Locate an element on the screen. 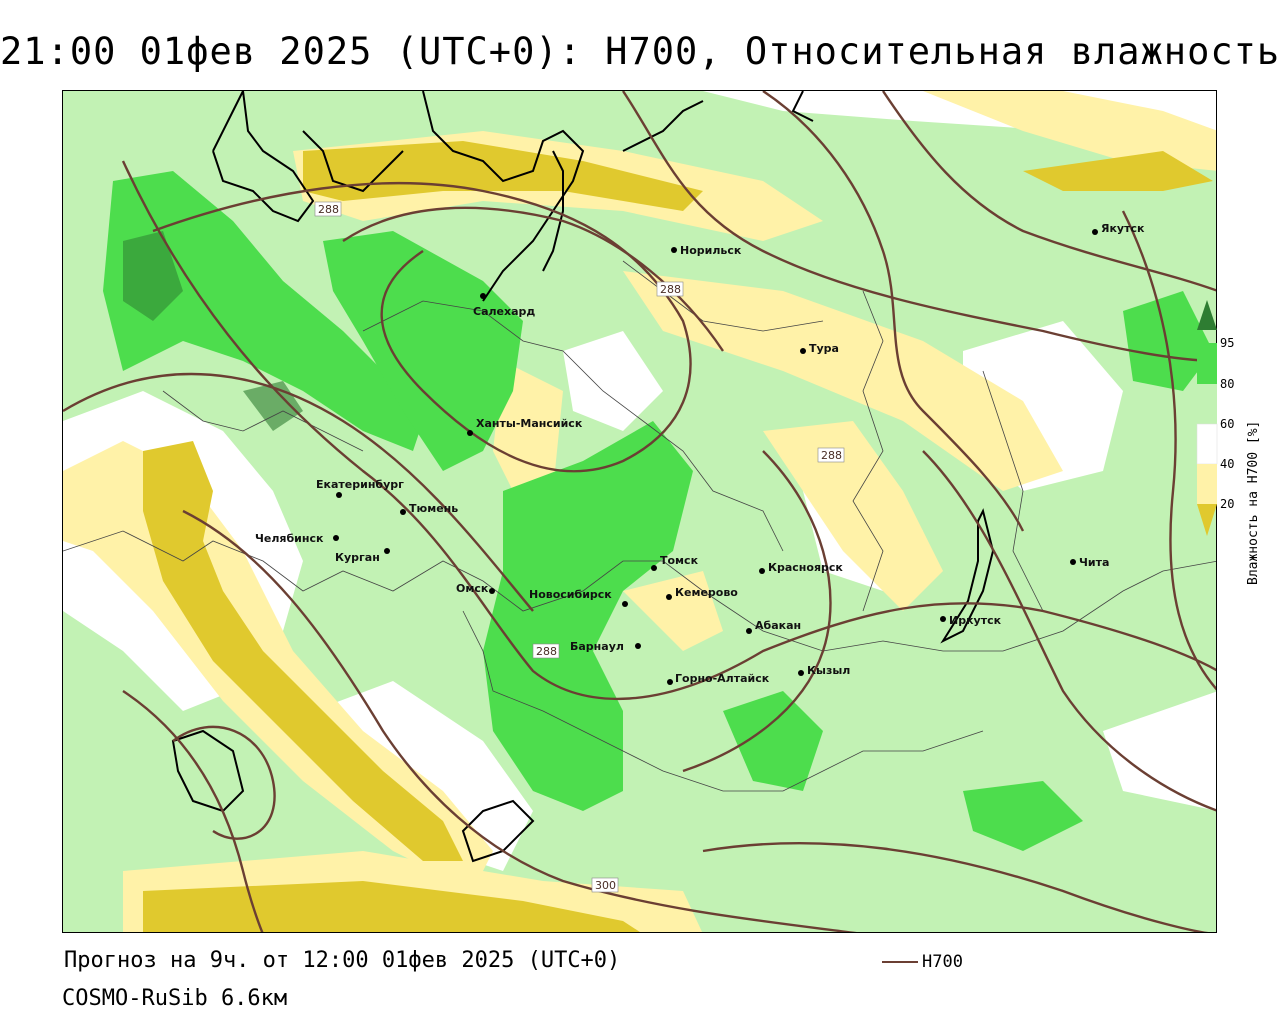 The image size is (1280, 1024). city-label-abakan: Абакан is located at coordinates (778, 625).